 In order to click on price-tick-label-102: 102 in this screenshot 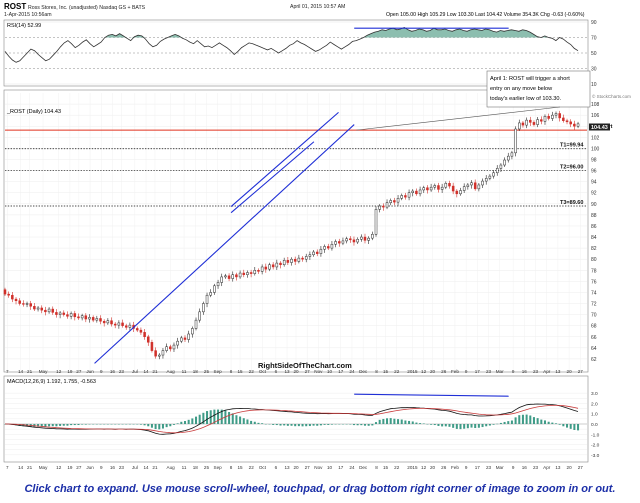, I will do `click(595, 138)`.